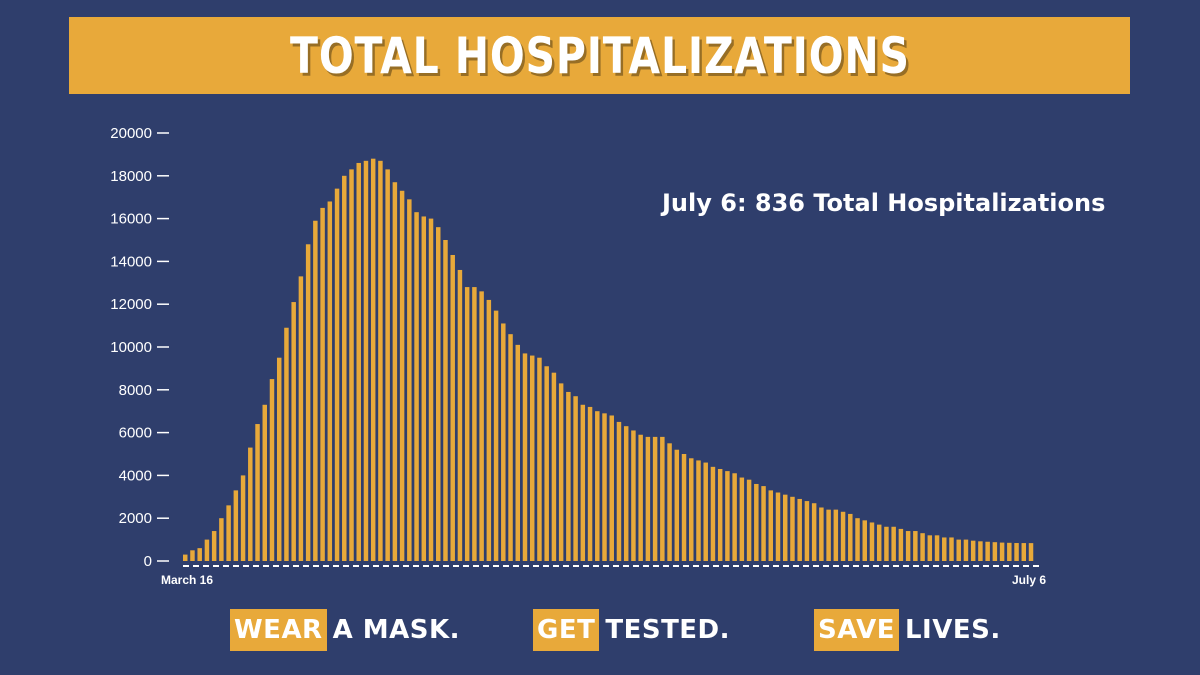 The width and height of the screenshot is (1200, 675). Describe the element at coordinates (856, 630) in the screenshot. I see `slogan-highlight: SAVE` at that location.